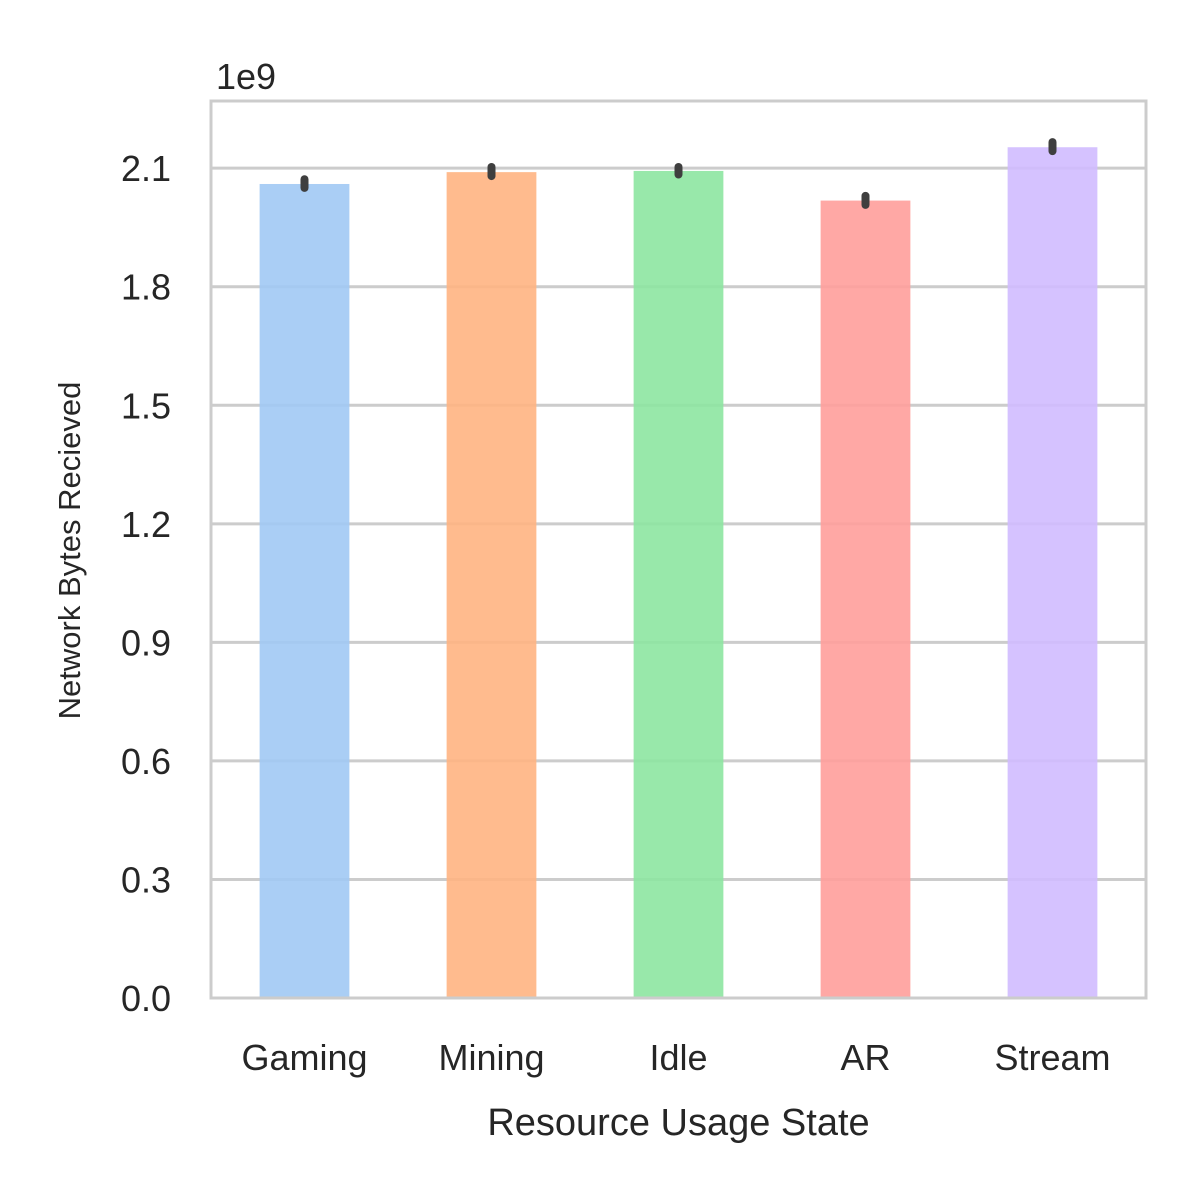 This screenshot has width=1200, height=1200. I want to click on y-tick-label: 0.0, so click(146, 998).